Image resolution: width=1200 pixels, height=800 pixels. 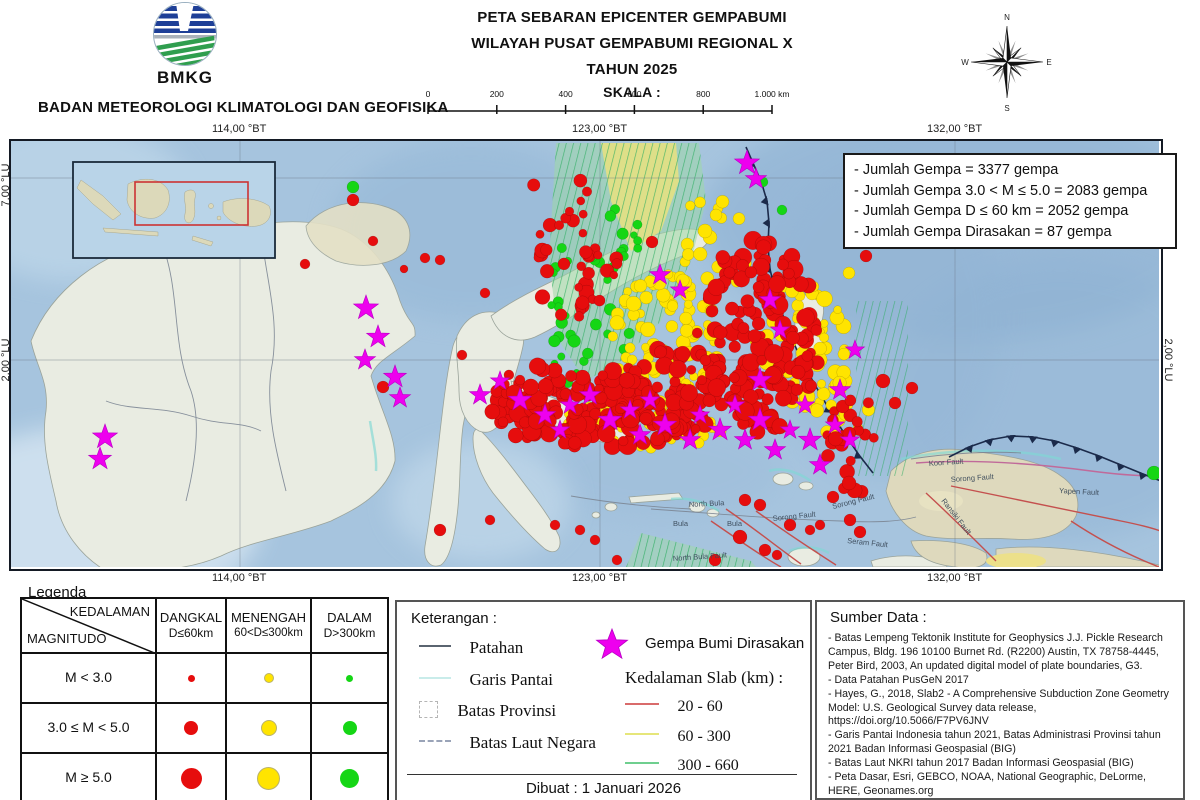 What do you see at coordinates (89, 626) in the screenshot?
I see `diagonal-divider` at bounding box center [89, 626].